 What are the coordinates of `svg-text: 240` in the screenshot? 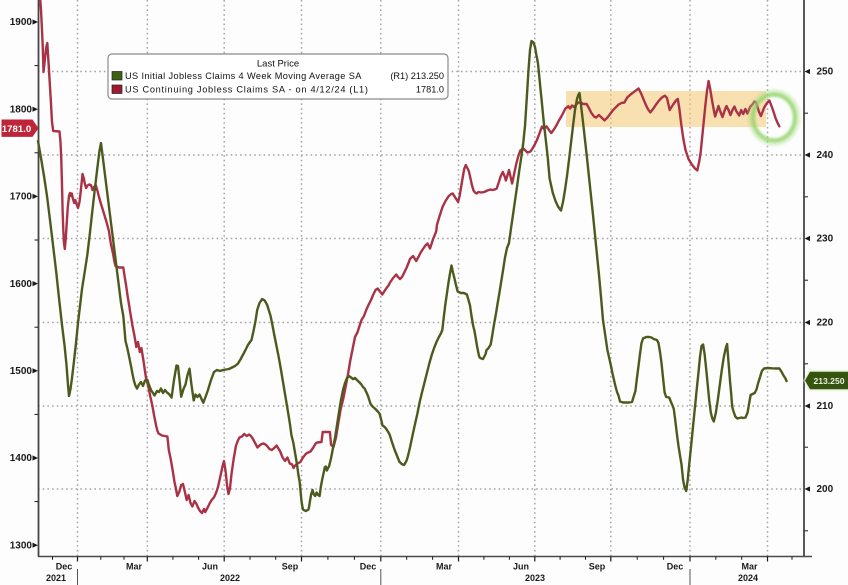 It's located at (825, 155).